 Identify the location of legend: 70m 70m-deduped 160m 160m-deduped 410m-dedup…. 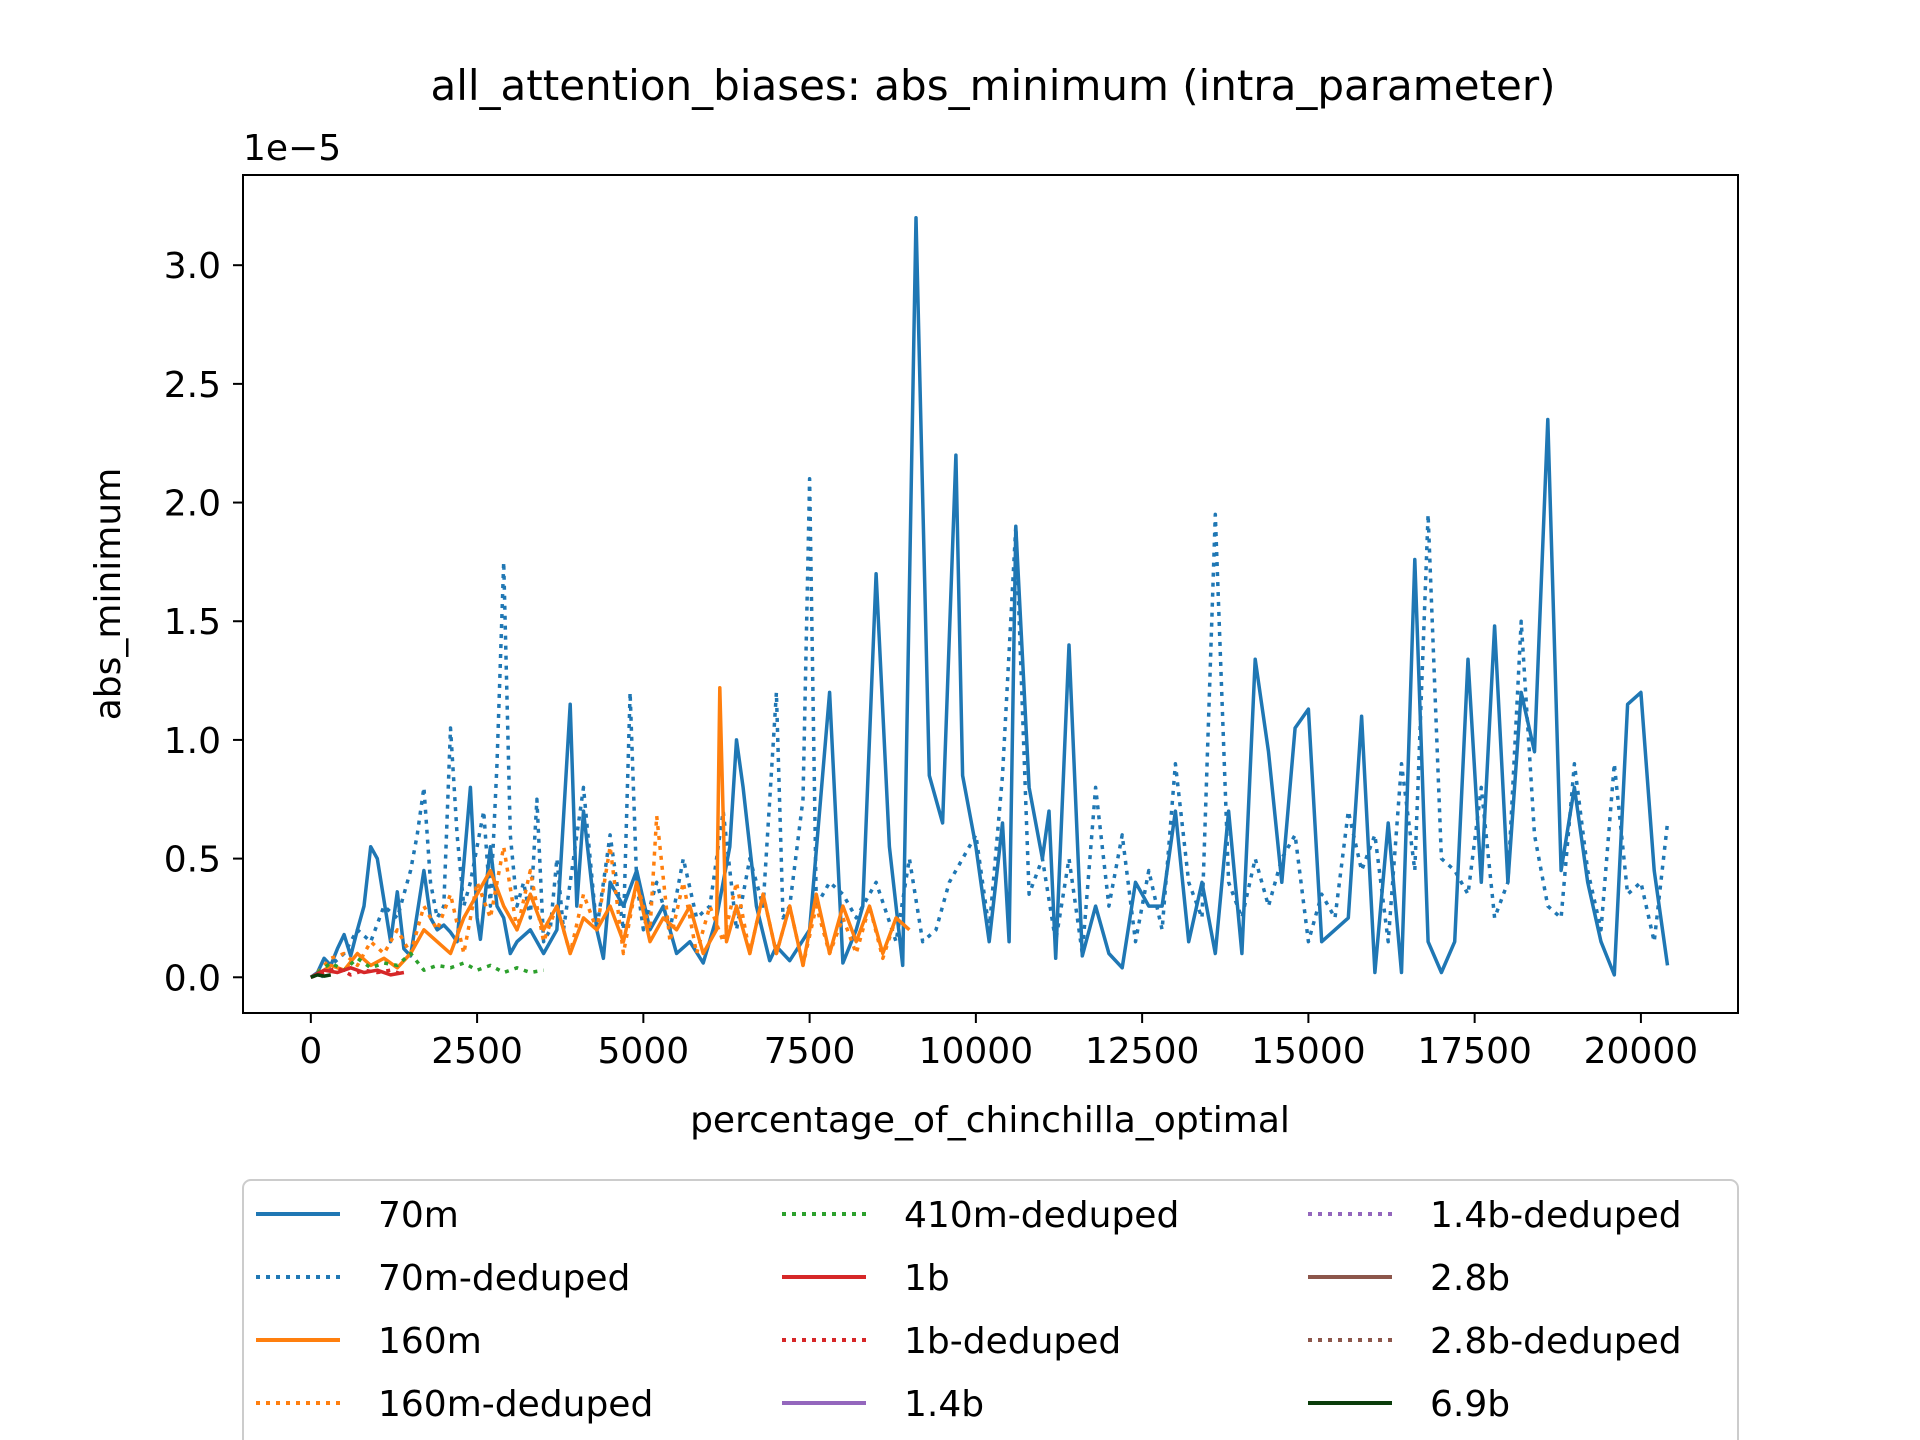
(990, 1309).